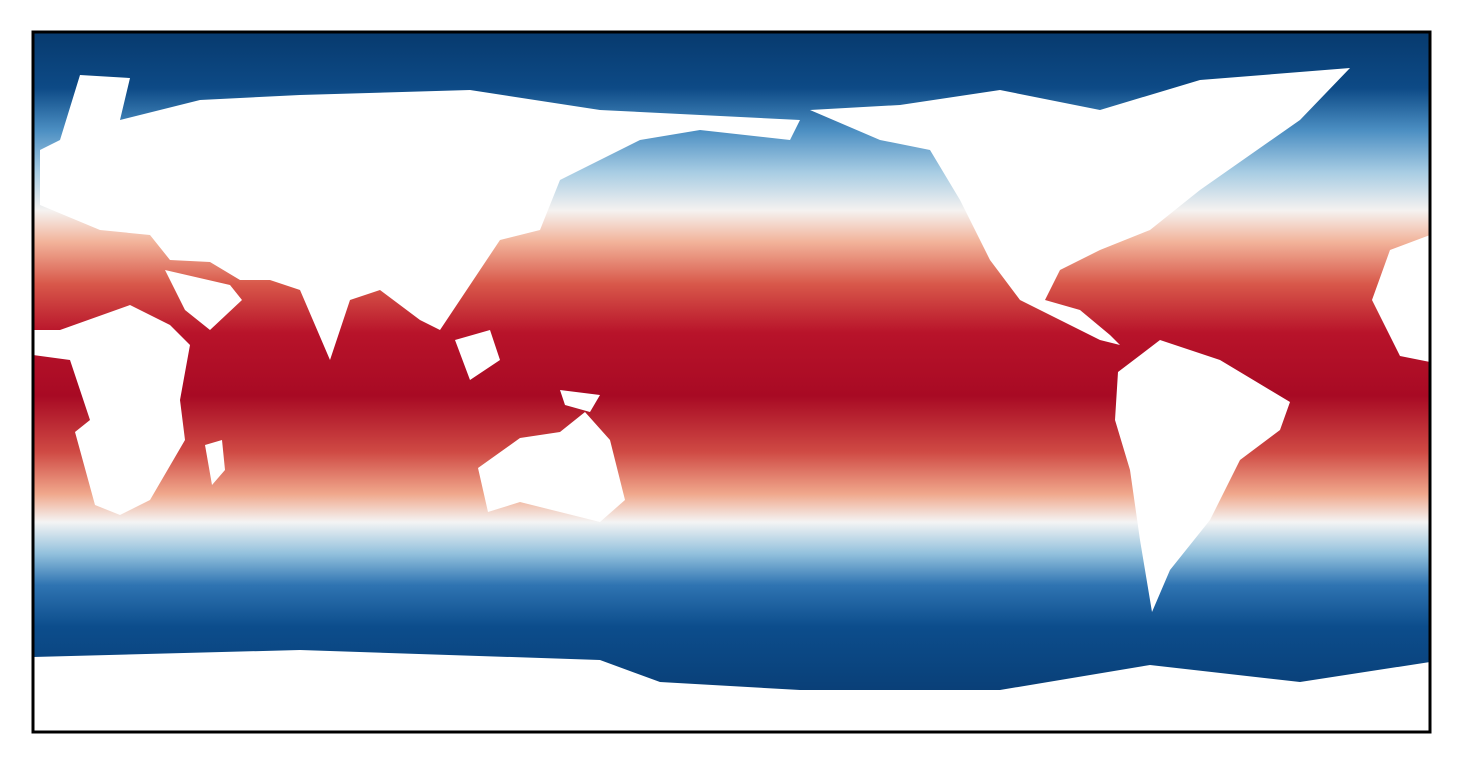  What do you see at coordinates (551, 467) in the screenshot?
I see `australia` at bounding box center [551, 467].